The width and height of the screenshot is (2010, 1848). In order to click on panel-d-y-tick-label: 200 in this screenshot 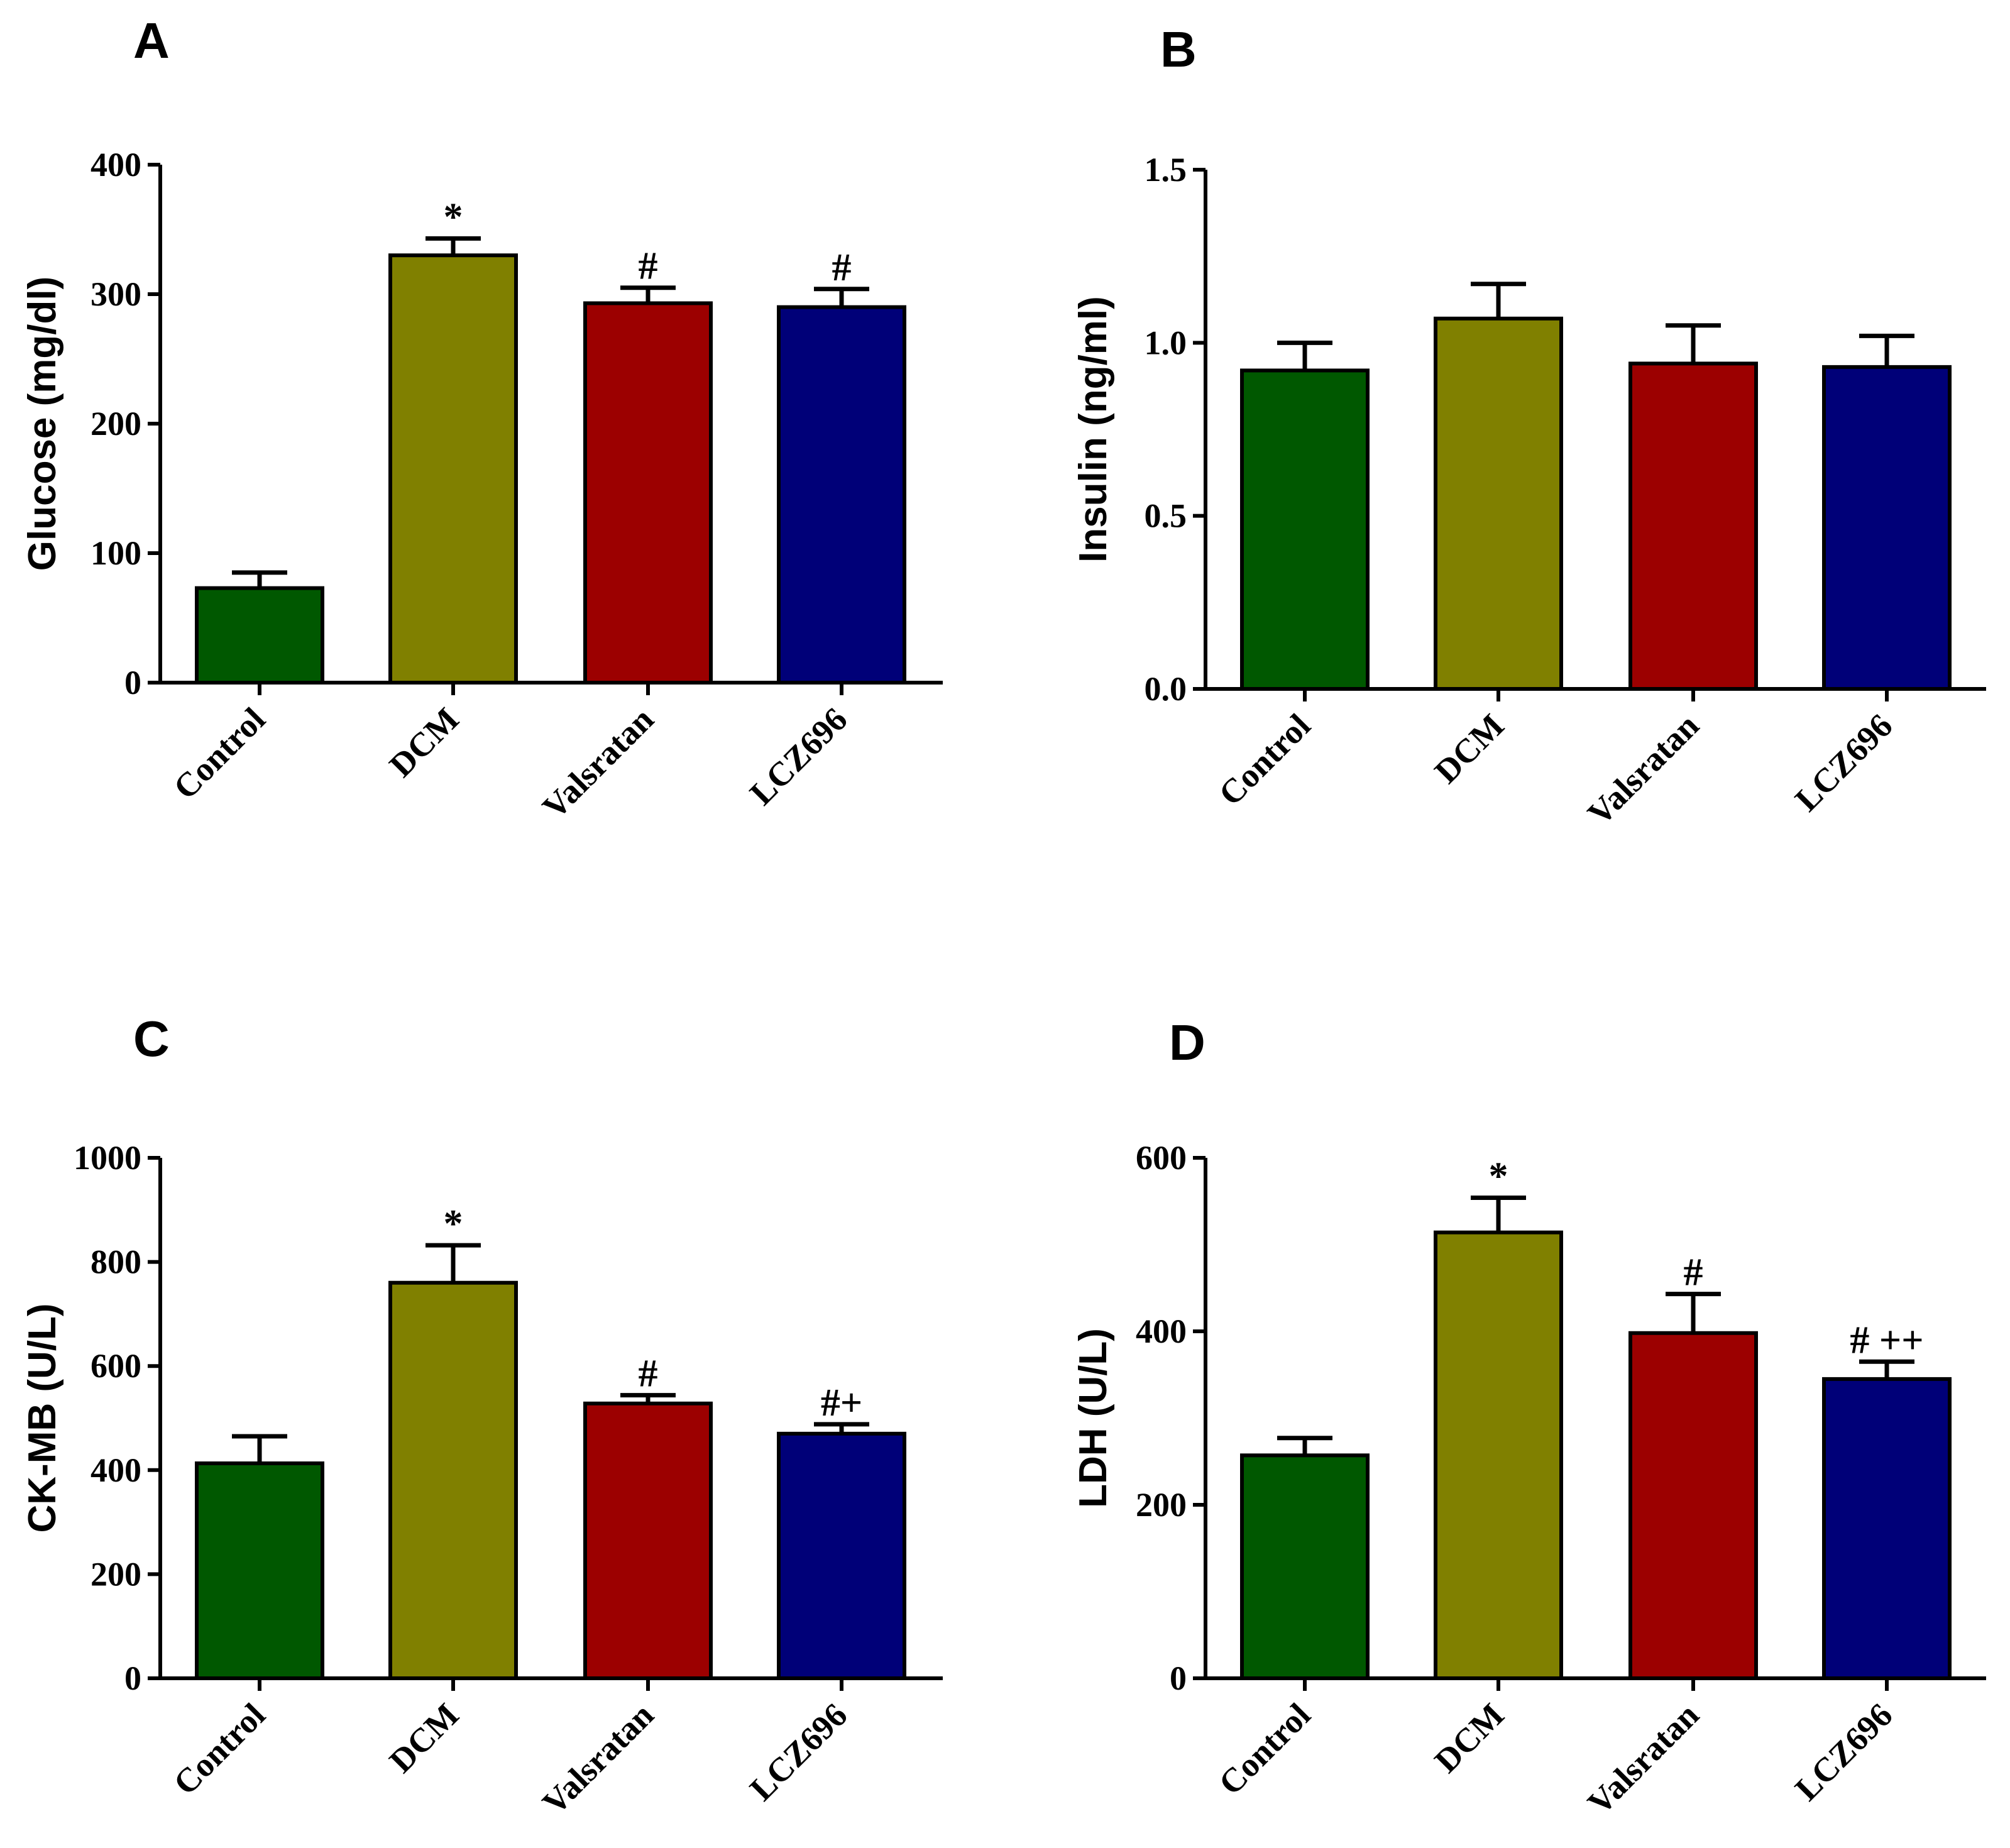, I will do `click(1161, 1505)`.